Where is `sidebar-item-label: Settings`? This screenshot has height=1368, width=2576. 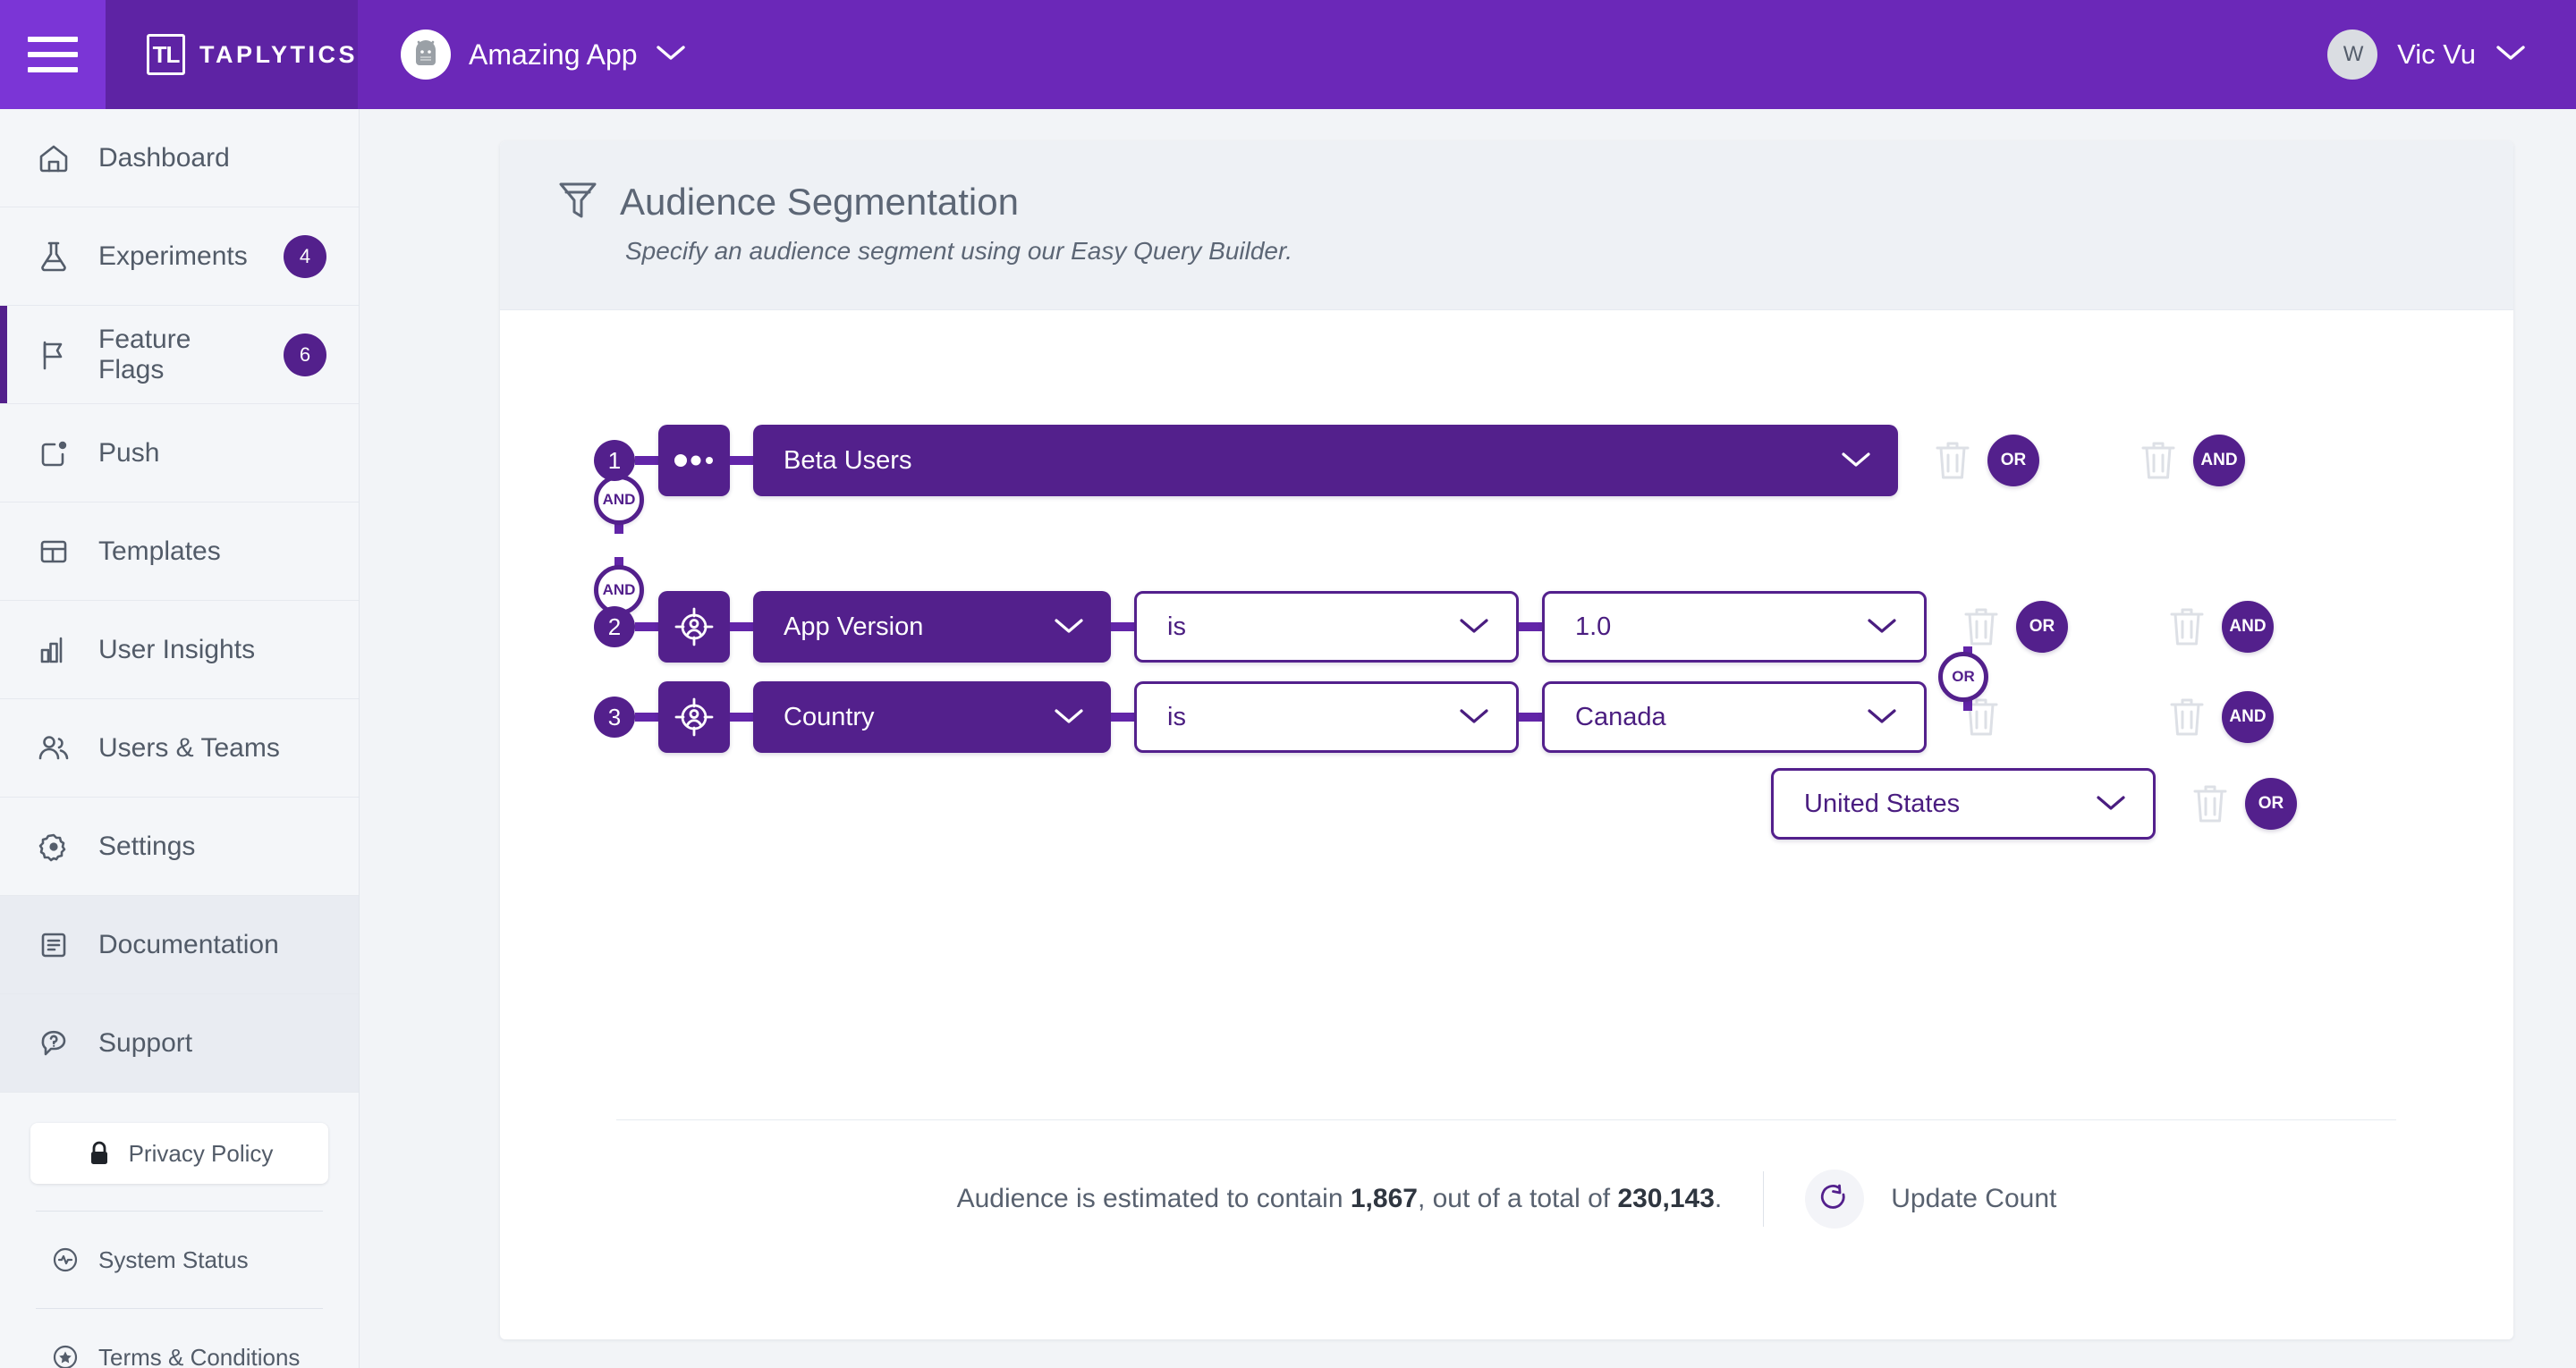
sidebar-item-label: Settings is located at coordinates (147, 846).